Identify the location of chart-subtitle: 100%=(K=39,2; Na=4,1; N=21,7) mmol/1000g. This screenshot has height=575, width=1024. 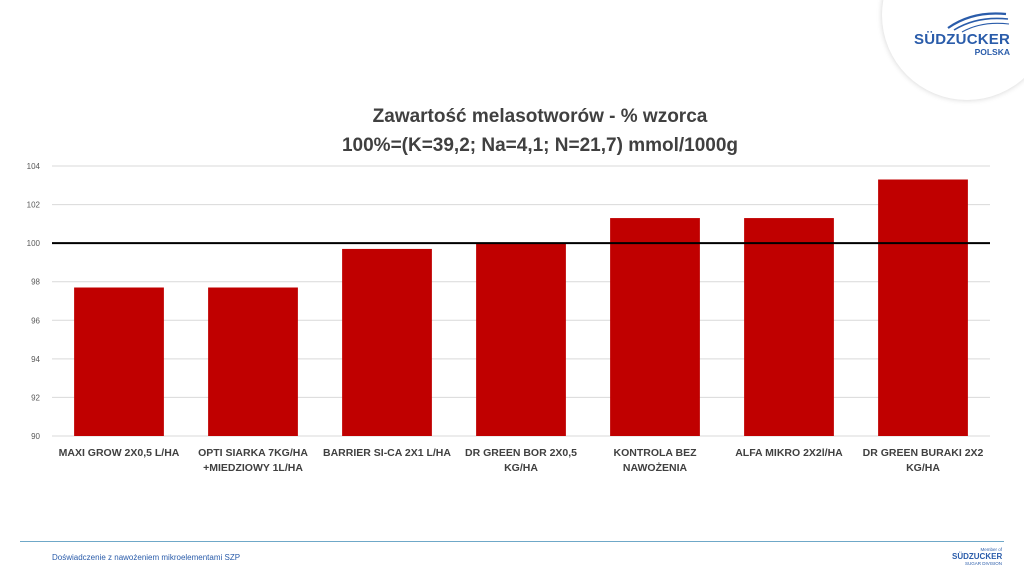
(540, 145).